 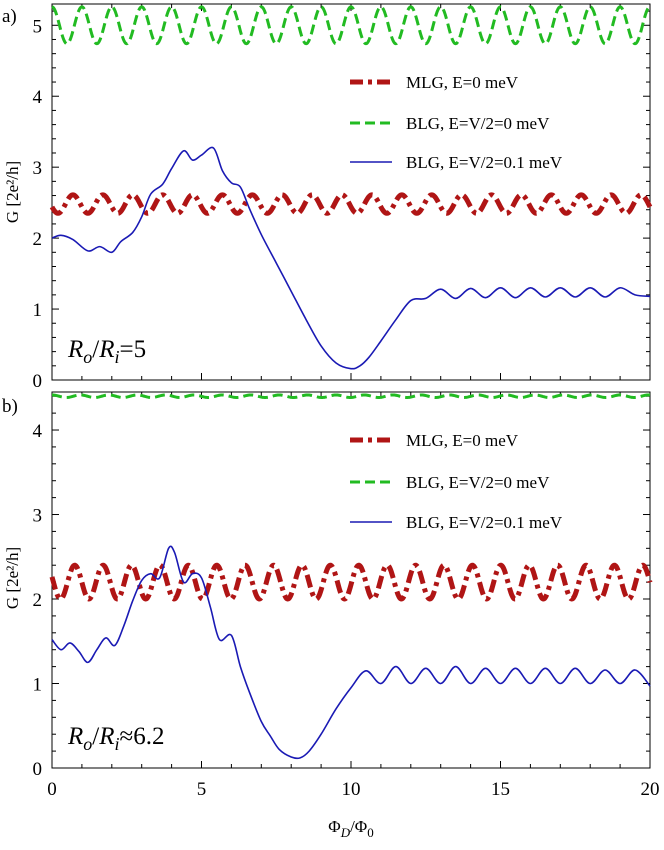 What do you see at coordinates (478, 482) in the screenshot?
I see `legend-label-blg0-b: BLG, E=V/2=0 meV` at bounding box center [478, 482].